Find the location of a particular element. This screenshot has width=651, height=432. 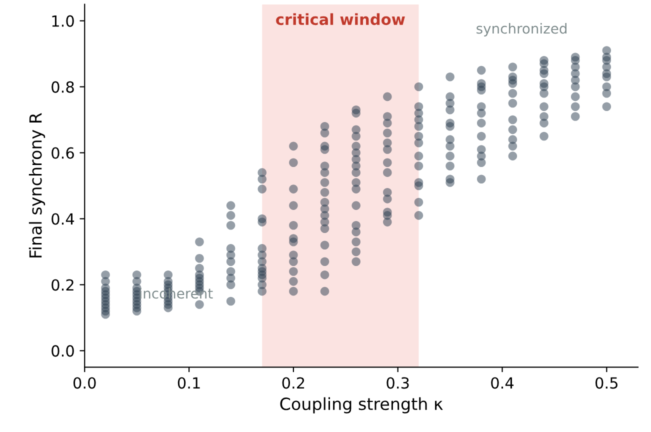

y-tick-label: 0.0 is located at coordinates (63, 351).